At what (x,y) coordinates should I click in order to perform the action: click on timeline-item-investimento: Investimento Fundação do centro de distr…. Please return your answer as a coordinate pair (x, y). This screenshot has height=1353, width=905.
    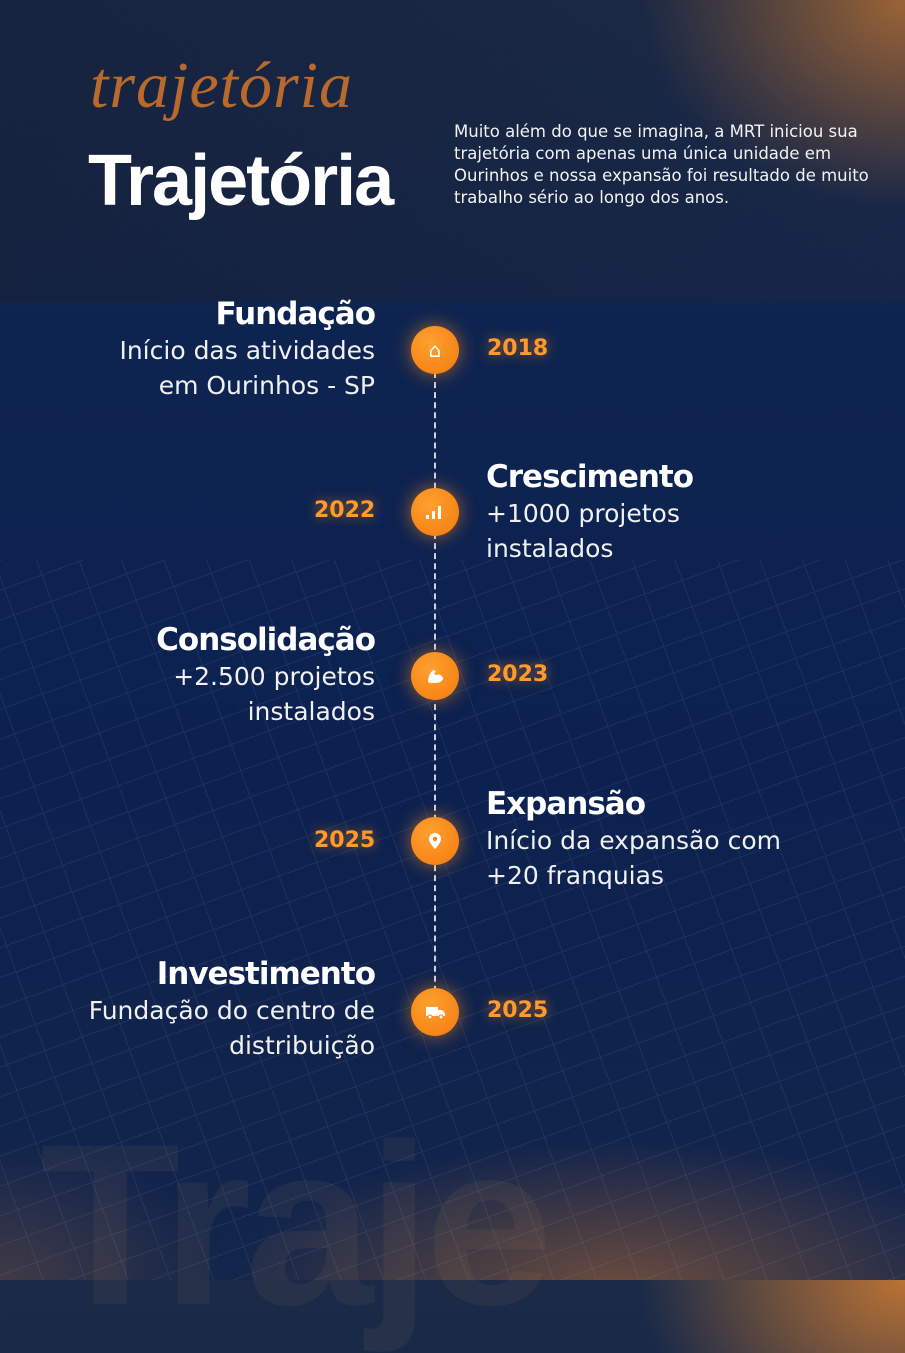
    Looking at the image, I should click on (210, 1009).